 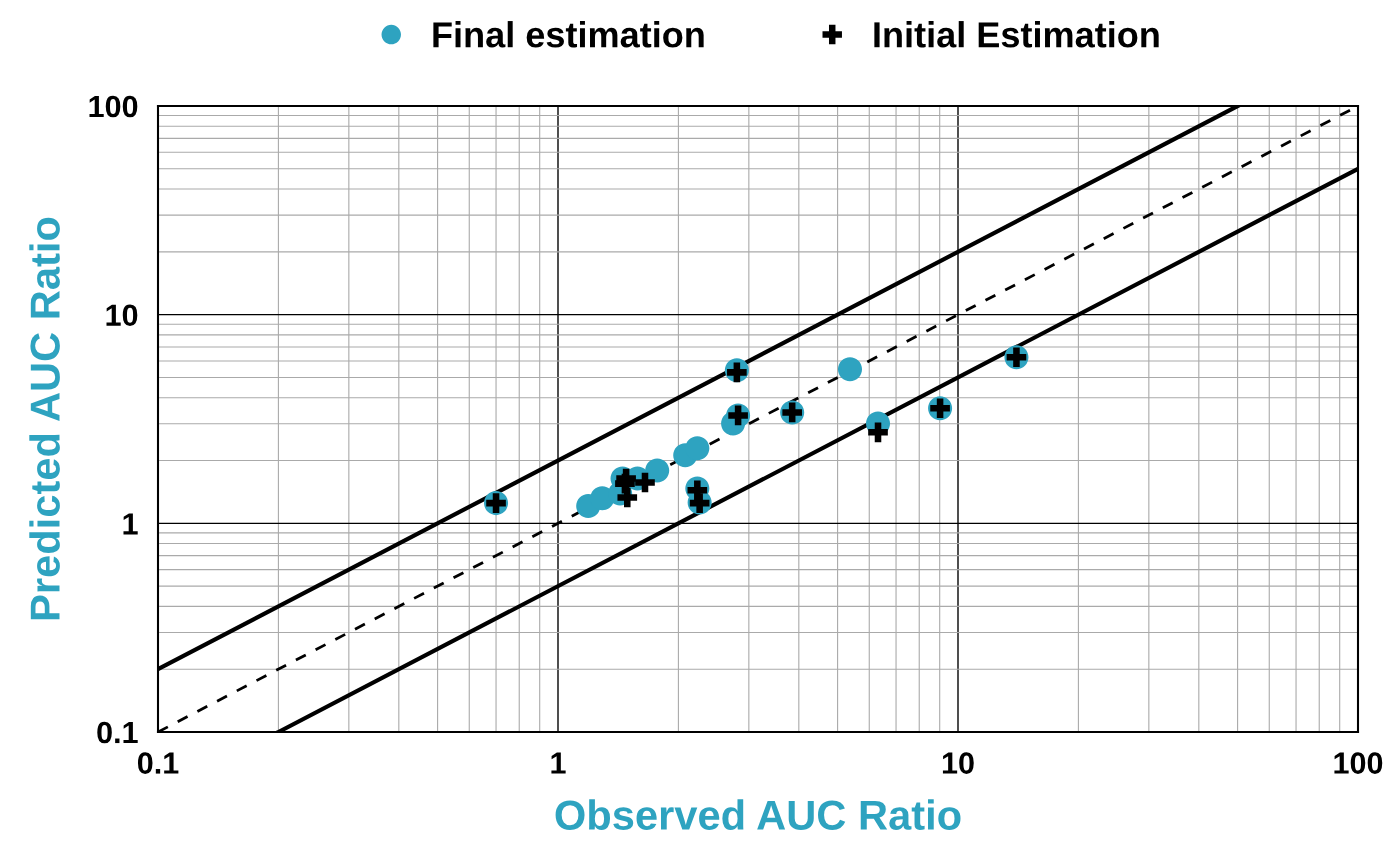 I want to click on x-axis-title: Observed AUC Ratio, so click(x=758, y=814).